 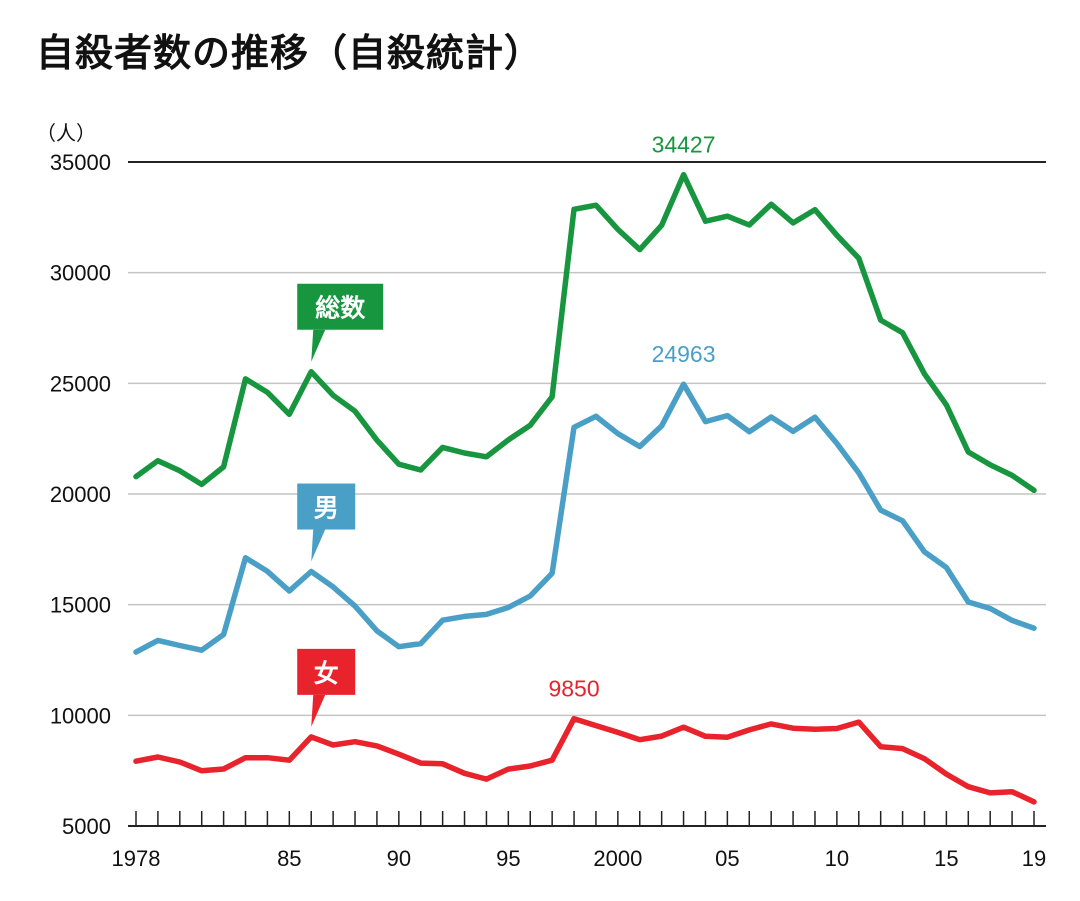 I want to click on x-tick-label-05: 05, so click(x=727, y=858).